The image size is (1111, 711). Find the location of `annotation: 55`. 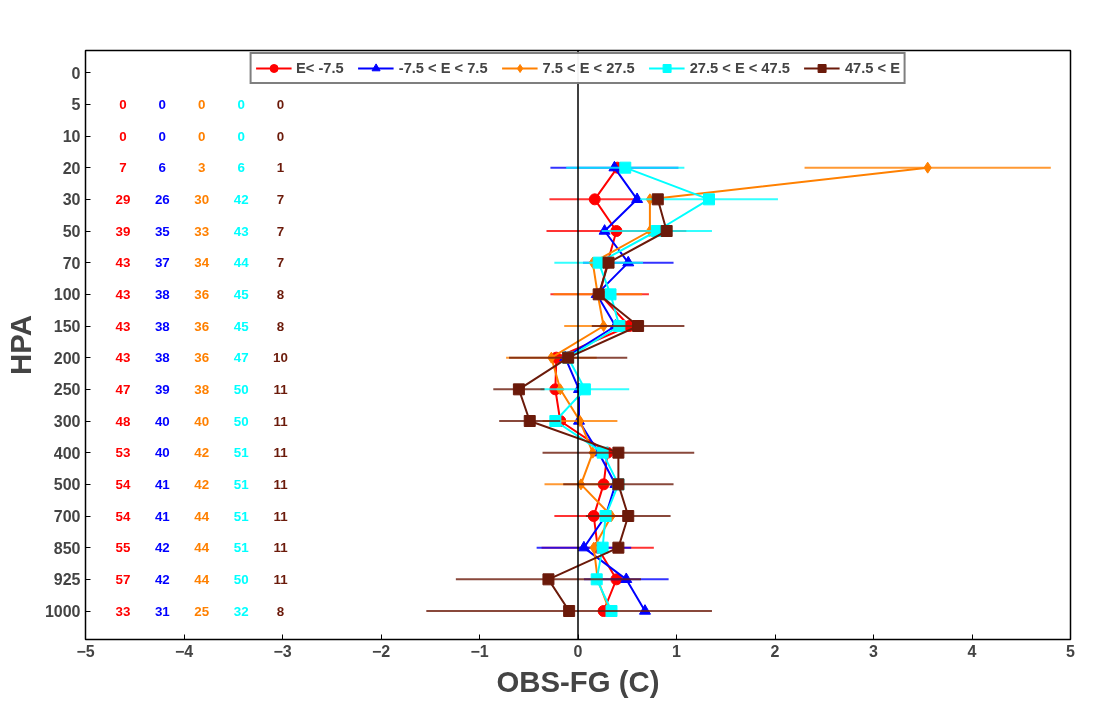

annotation: 55 is located at coordinates (123, 548).